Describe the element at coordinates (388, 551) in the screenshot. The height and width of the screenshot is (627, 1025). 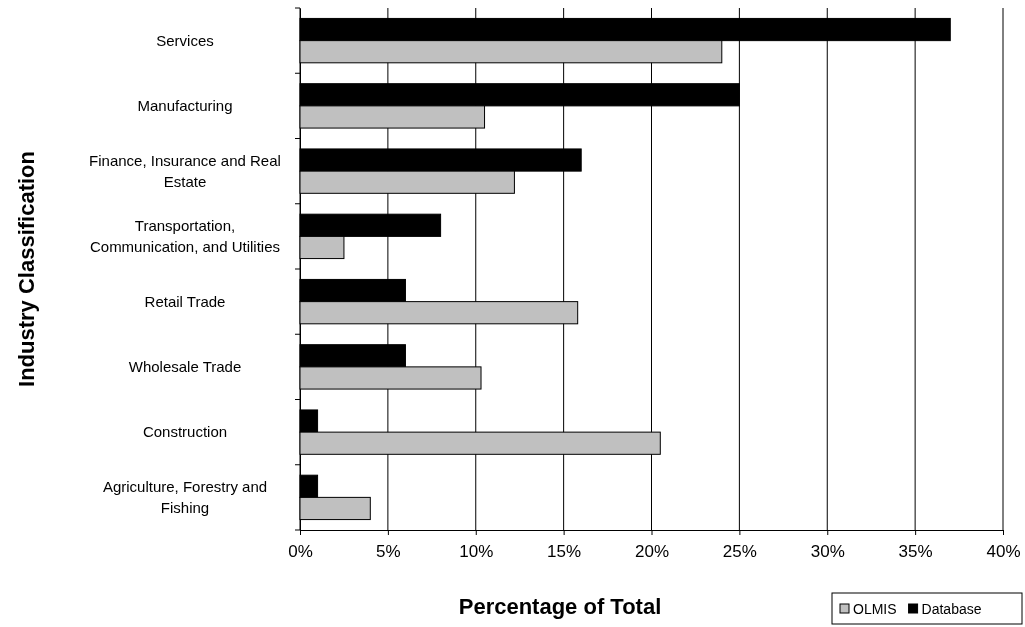
I see `x-tick-label: 5%` at that location.